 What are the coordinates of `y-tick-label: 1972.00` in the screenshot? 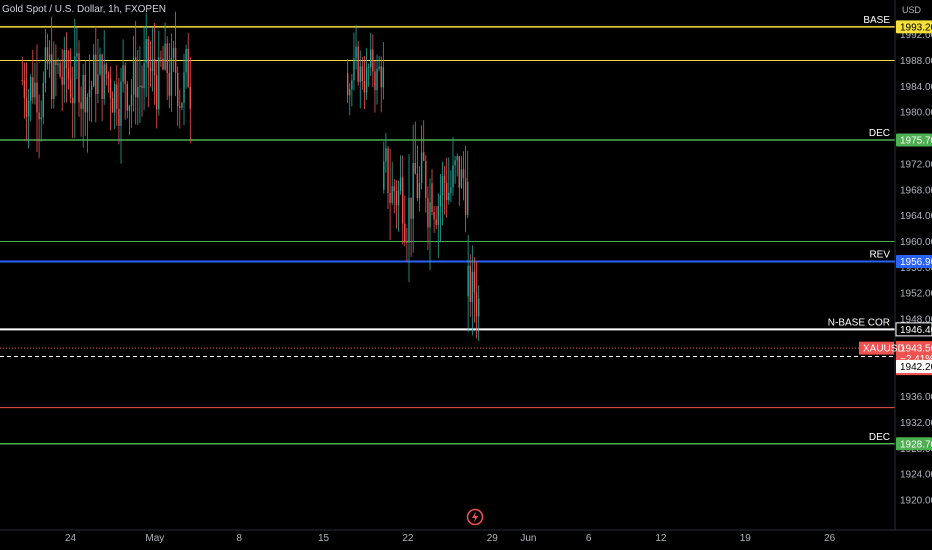 It's located at (916, 164).